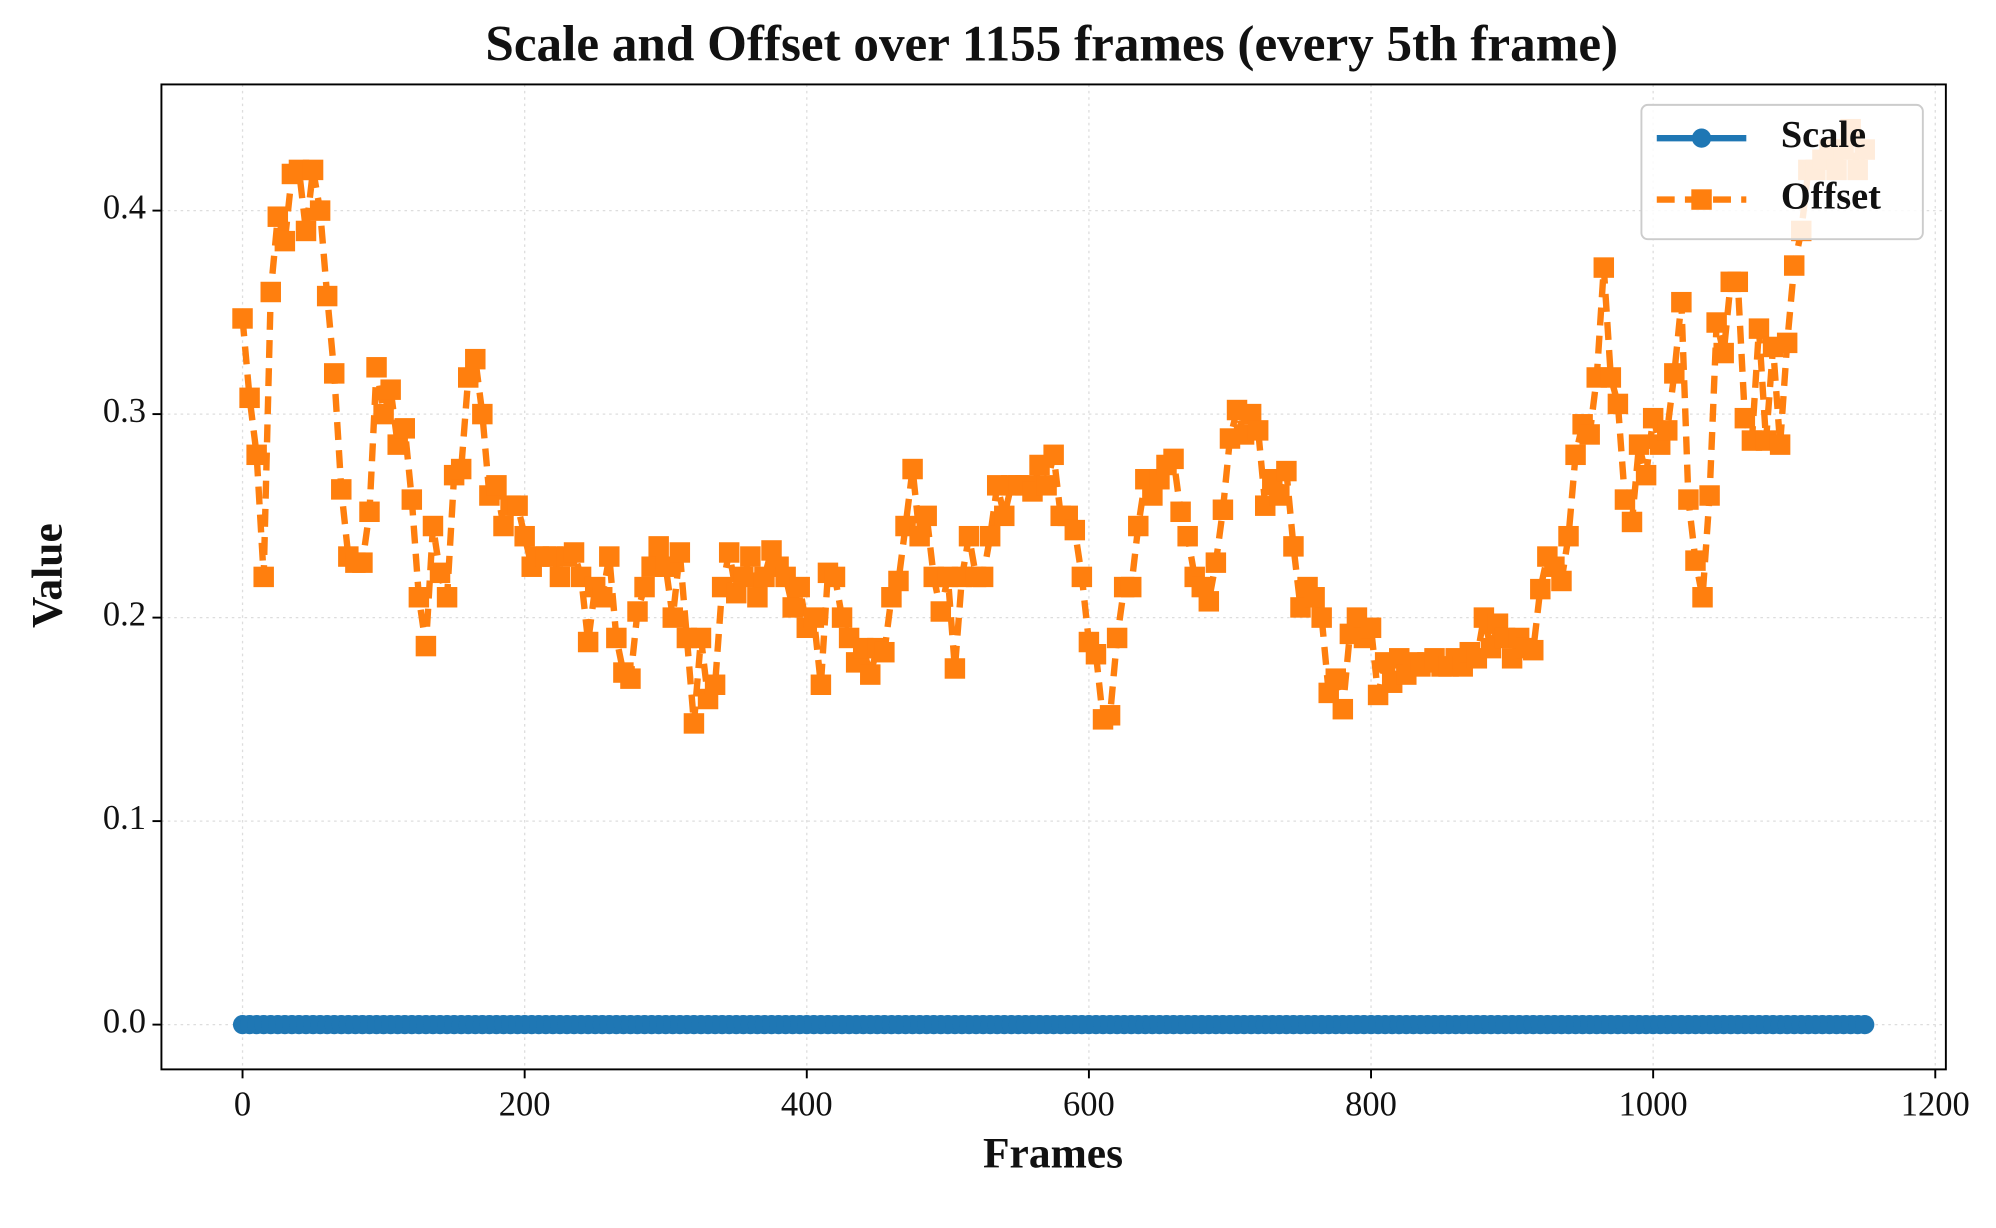  I want to click on legend-label: Offset, so click(1831, 196).